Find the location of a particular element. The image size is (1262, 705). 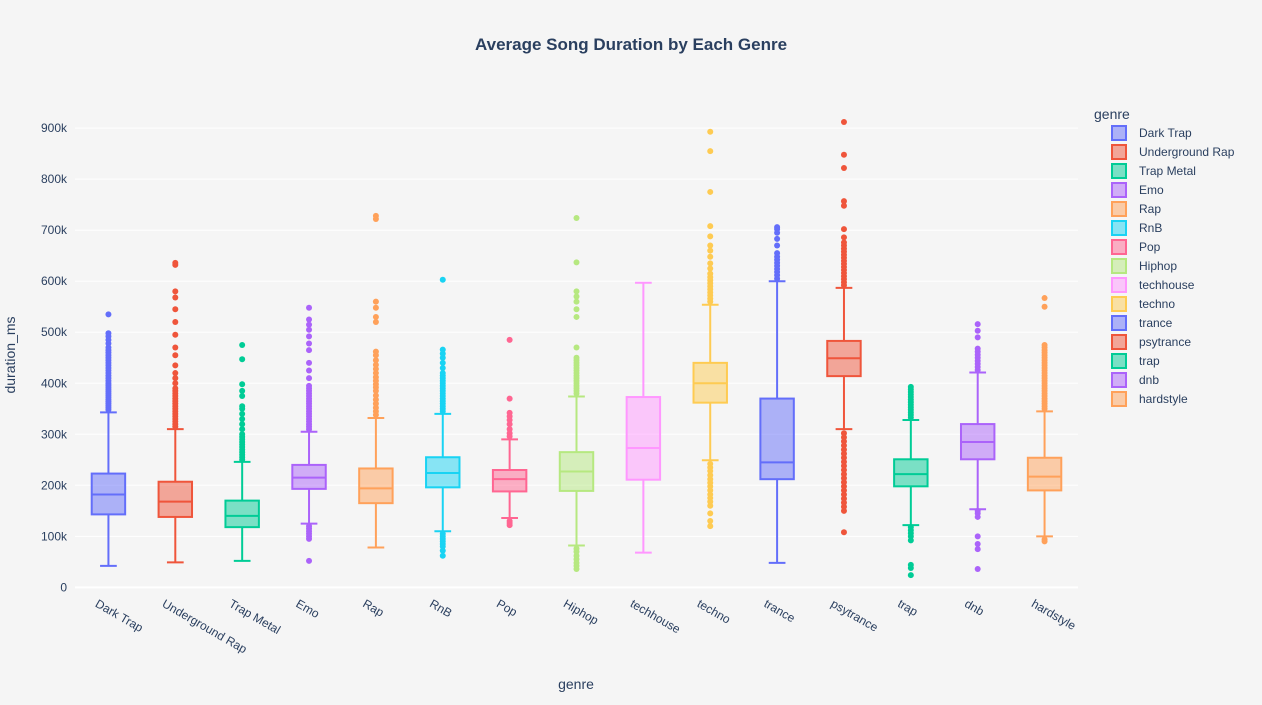

legend-label: Hiphop is located at coordinates (1158, 266).